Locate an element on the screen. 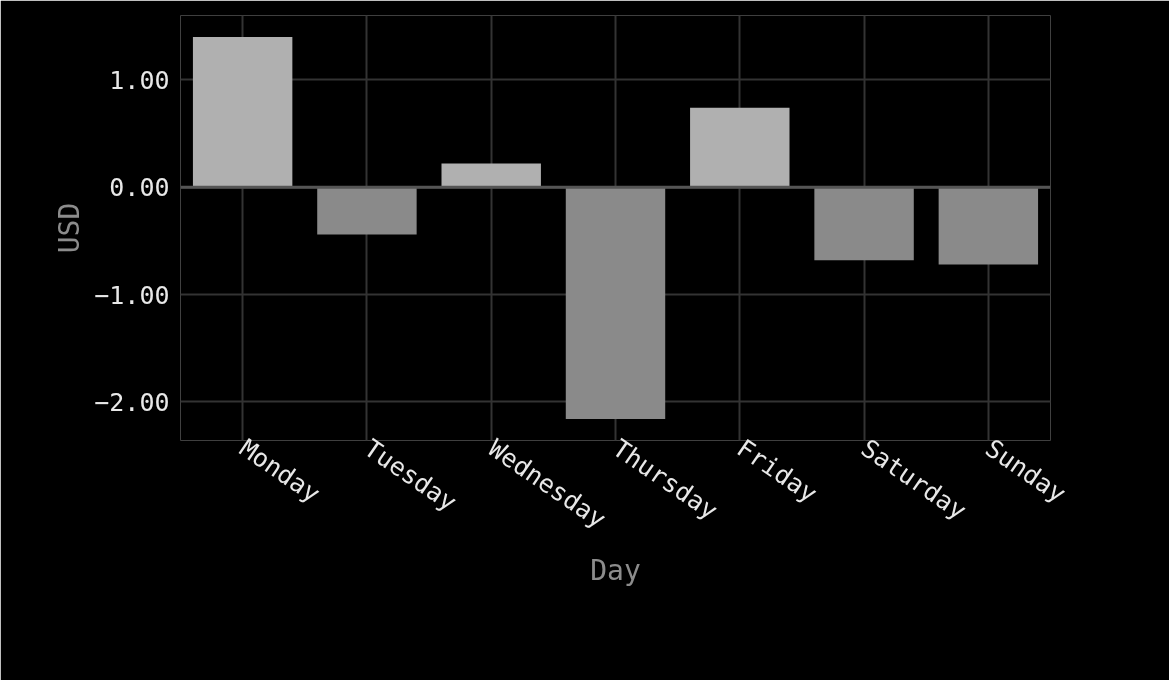 This screenshot has width=1169, height=686. y-tick-label: 1.00 is located at coordinates (139, 80).